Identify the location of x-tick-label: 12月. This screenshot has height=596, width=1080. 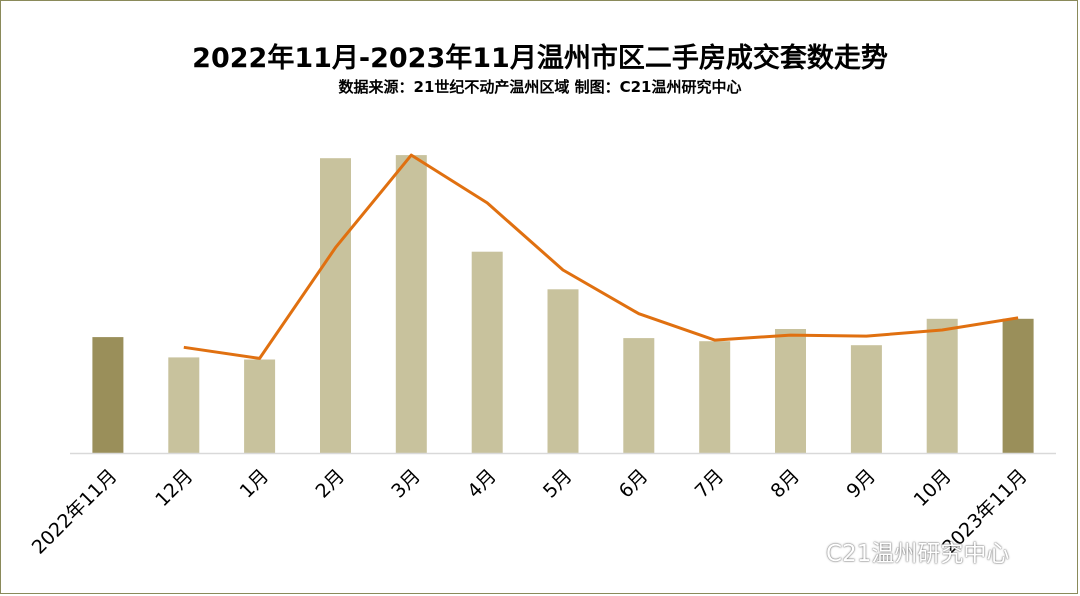
(174, 488).